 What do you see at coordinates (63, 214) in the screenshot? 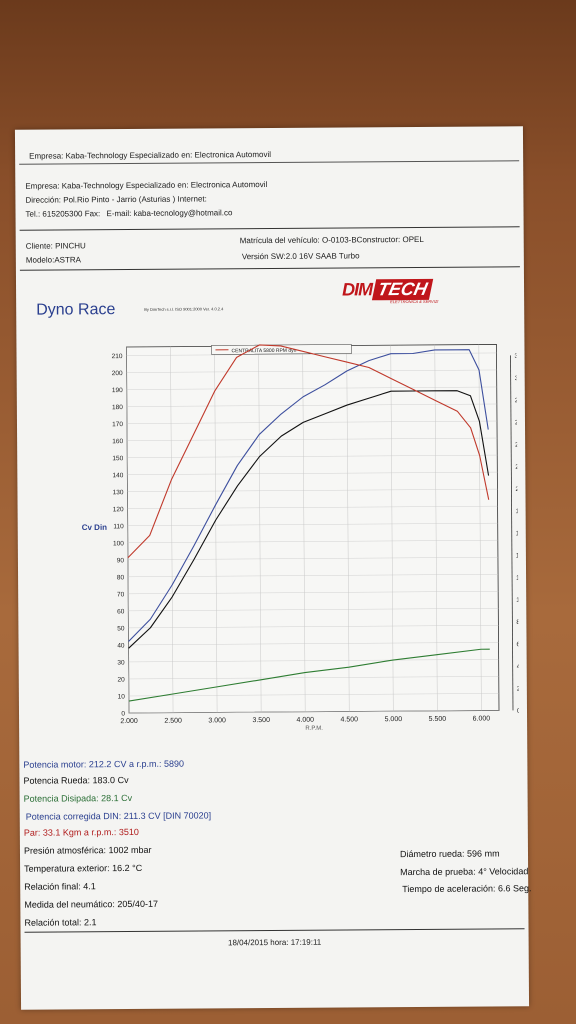
I see `phone-text: Tel.: 615205300 Fax:` at bounding box center [63, 214].